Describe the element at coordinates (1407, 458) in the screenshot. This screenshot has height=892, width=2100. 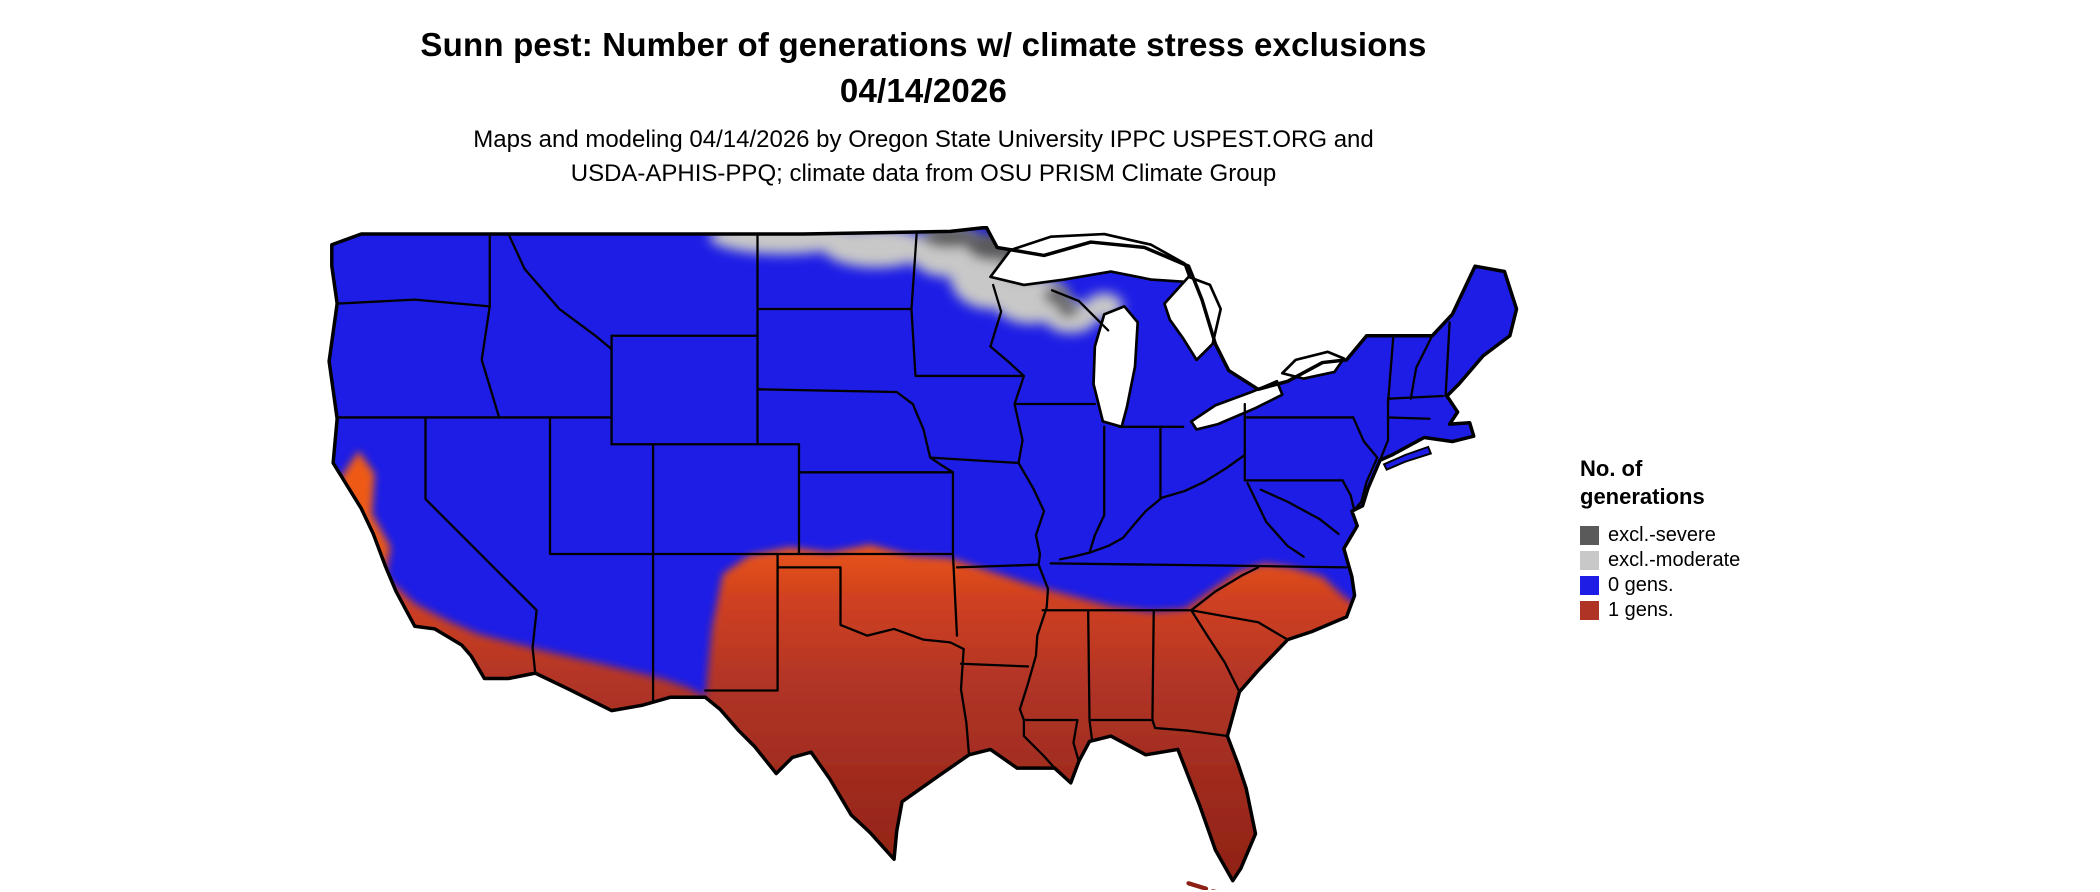
I see `long-island` at that location.